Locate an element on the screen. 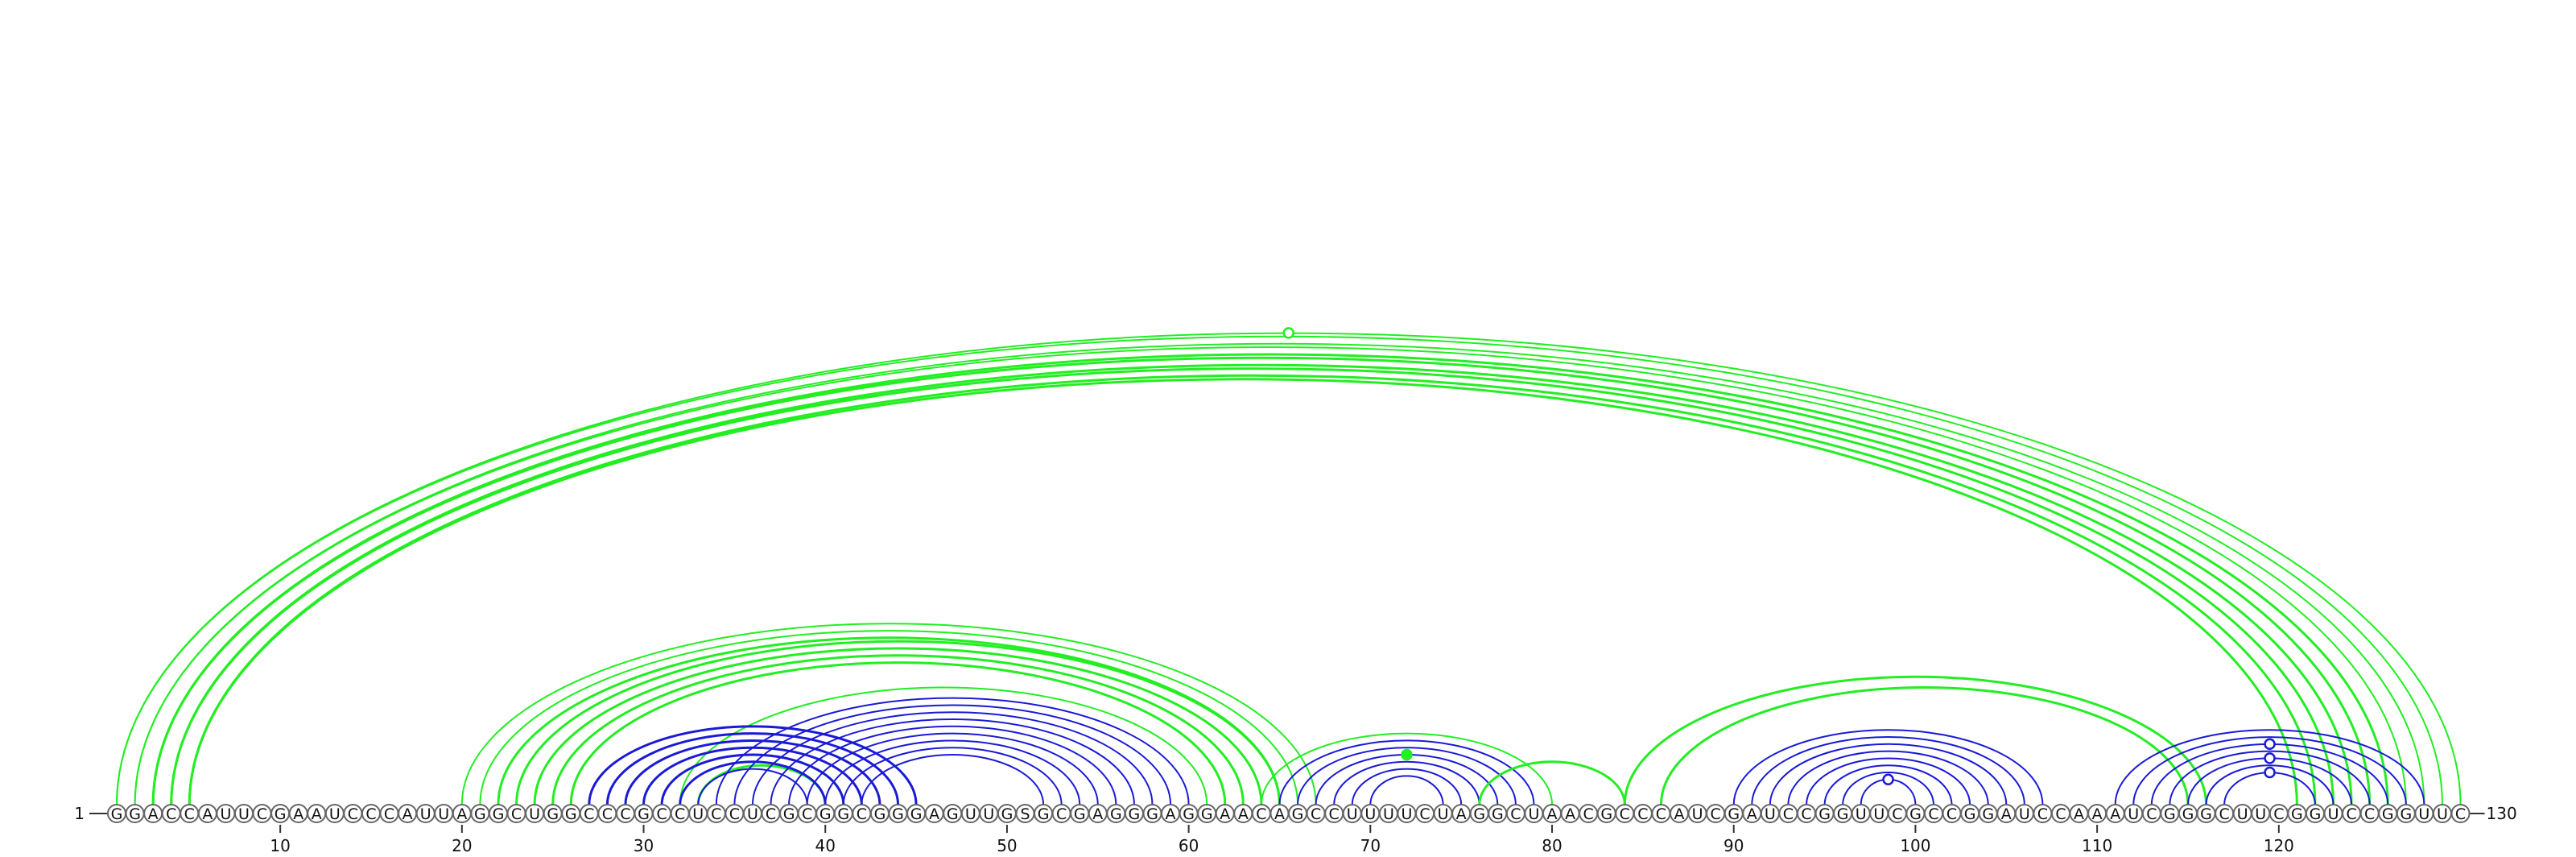 This screenshot has width=2576, height=857. nucleotide-letter: S is located at coordinates (1025, 814).